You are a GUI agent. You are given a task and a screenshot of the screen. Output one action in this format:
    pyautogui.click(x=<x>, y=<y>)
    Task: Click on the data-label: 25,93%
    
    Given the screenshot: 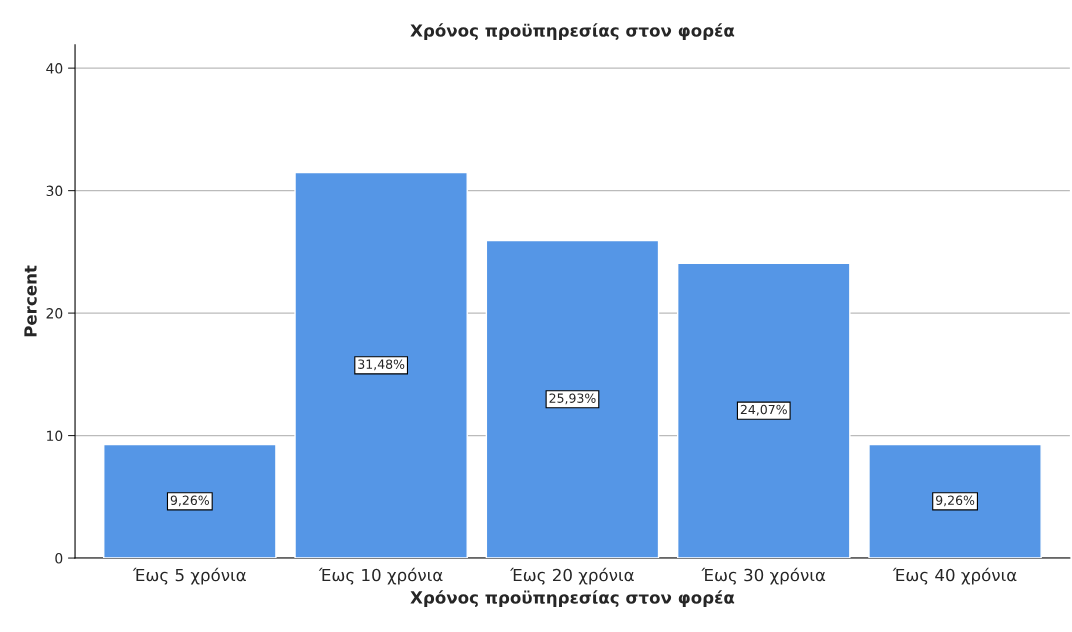 What is the action you would take?
    pyautogui.click(x=572, y=399)
    